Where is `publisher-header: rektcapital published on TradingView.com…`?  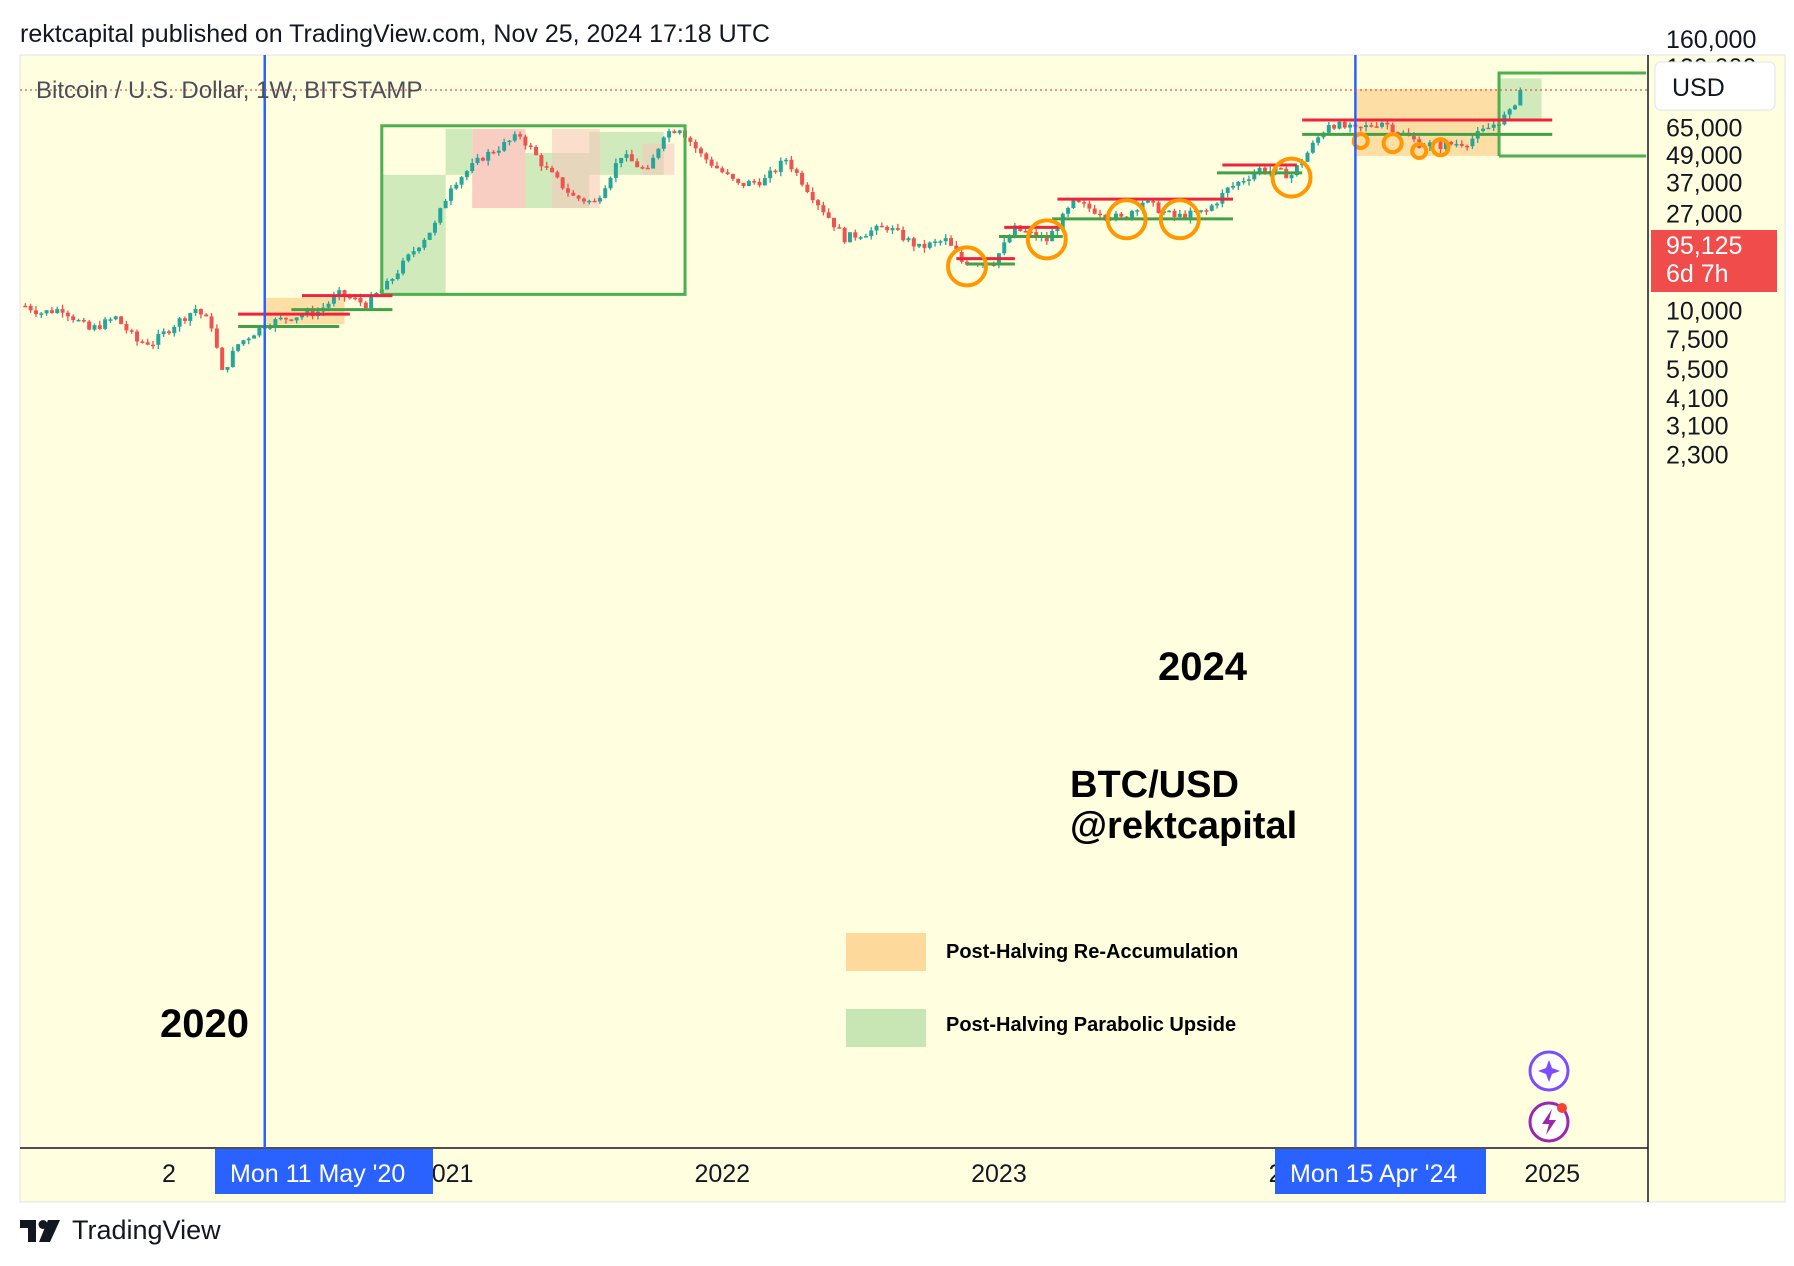 publisher-header: rektcapital published on TradingView.com… is located at coordinates (395, 34).